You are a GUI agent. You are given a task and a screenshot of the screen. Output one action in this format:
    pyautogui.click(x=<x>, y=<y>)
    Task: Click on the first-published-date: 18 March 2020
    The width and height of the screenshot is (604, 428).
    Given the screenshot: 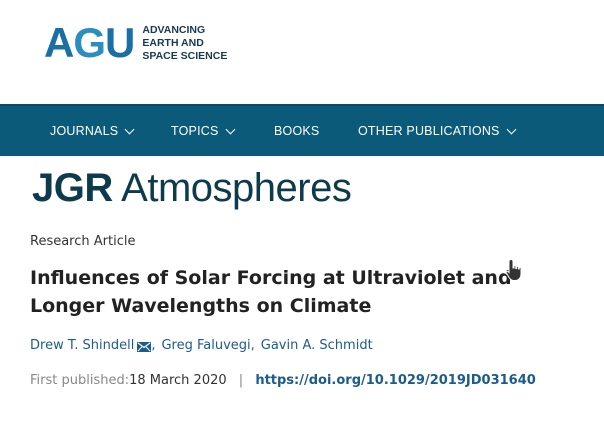 What is the action you would take?
    pyautogui.click(x=178, y=380)
    